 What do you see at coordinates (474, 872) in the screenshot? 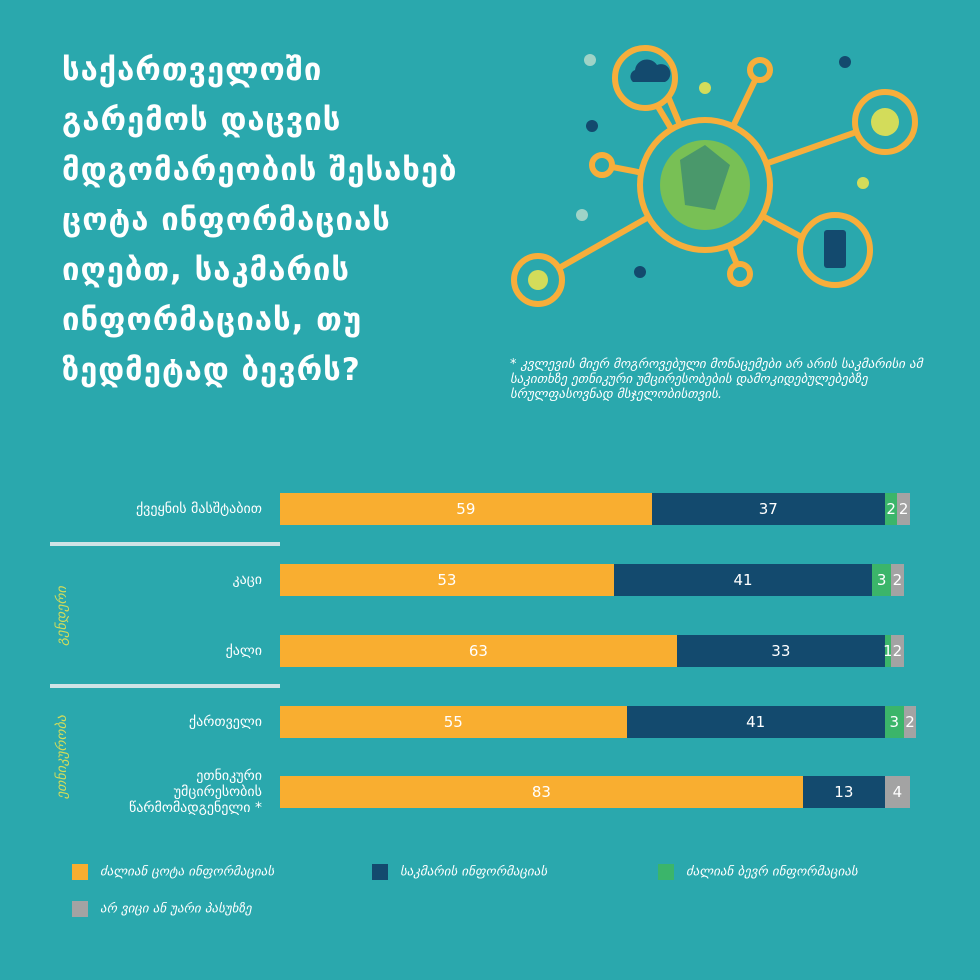
I see `legend-label: საკმარის ინფორმაციას` at bounding box center [474, 872].